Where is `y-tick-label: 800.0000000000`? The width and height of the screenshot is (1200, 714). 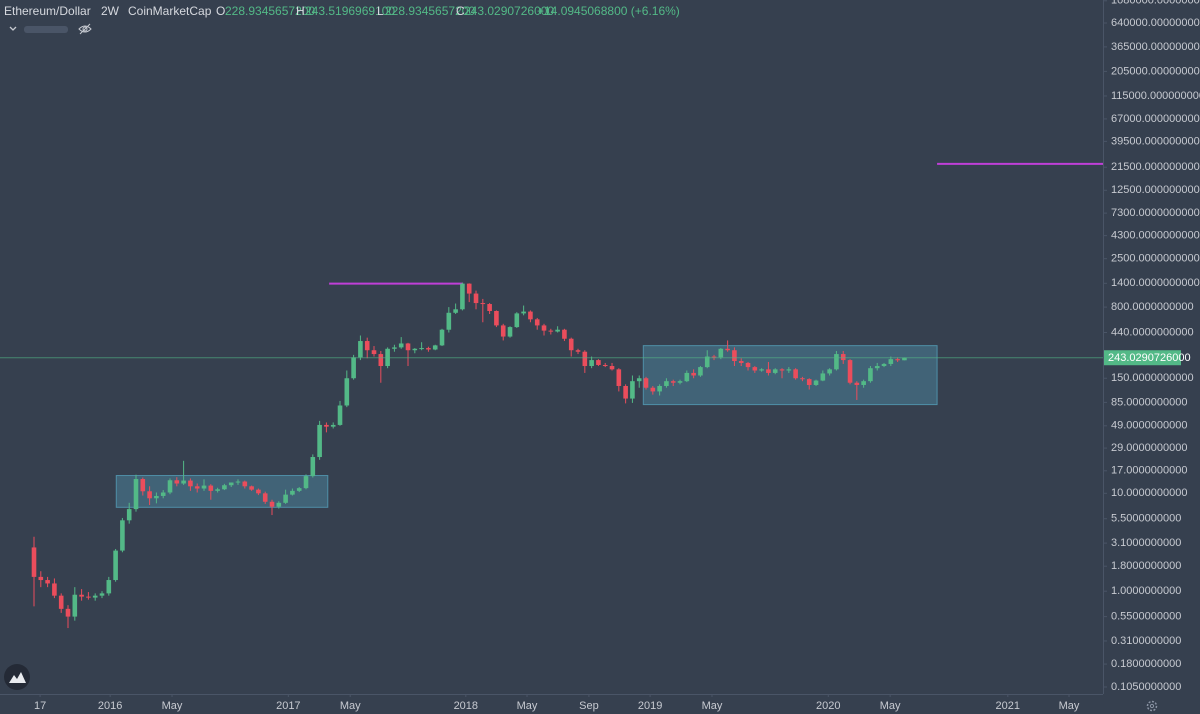 y-tick-label: 800.0000000000 is located at coordinates (1152, 307).